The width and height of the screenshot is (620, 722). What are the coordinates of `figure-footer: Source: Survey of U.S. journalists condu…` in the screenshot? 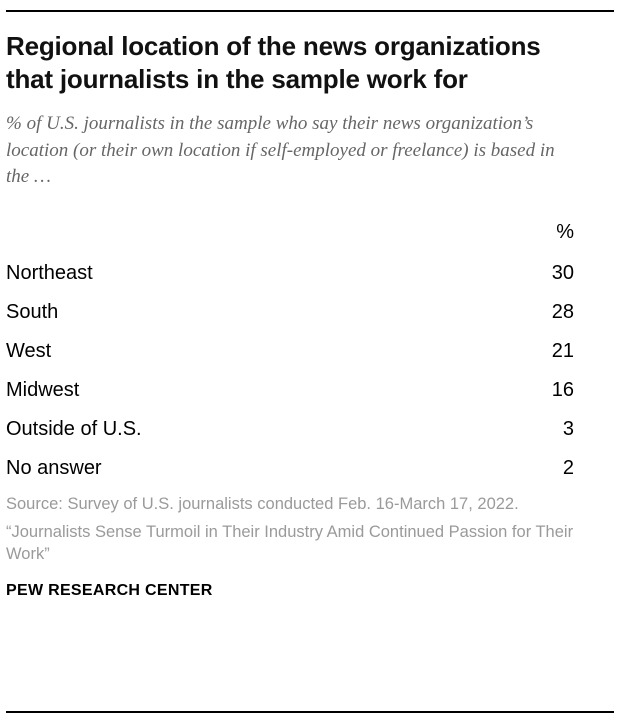 It's located at (310, 546).